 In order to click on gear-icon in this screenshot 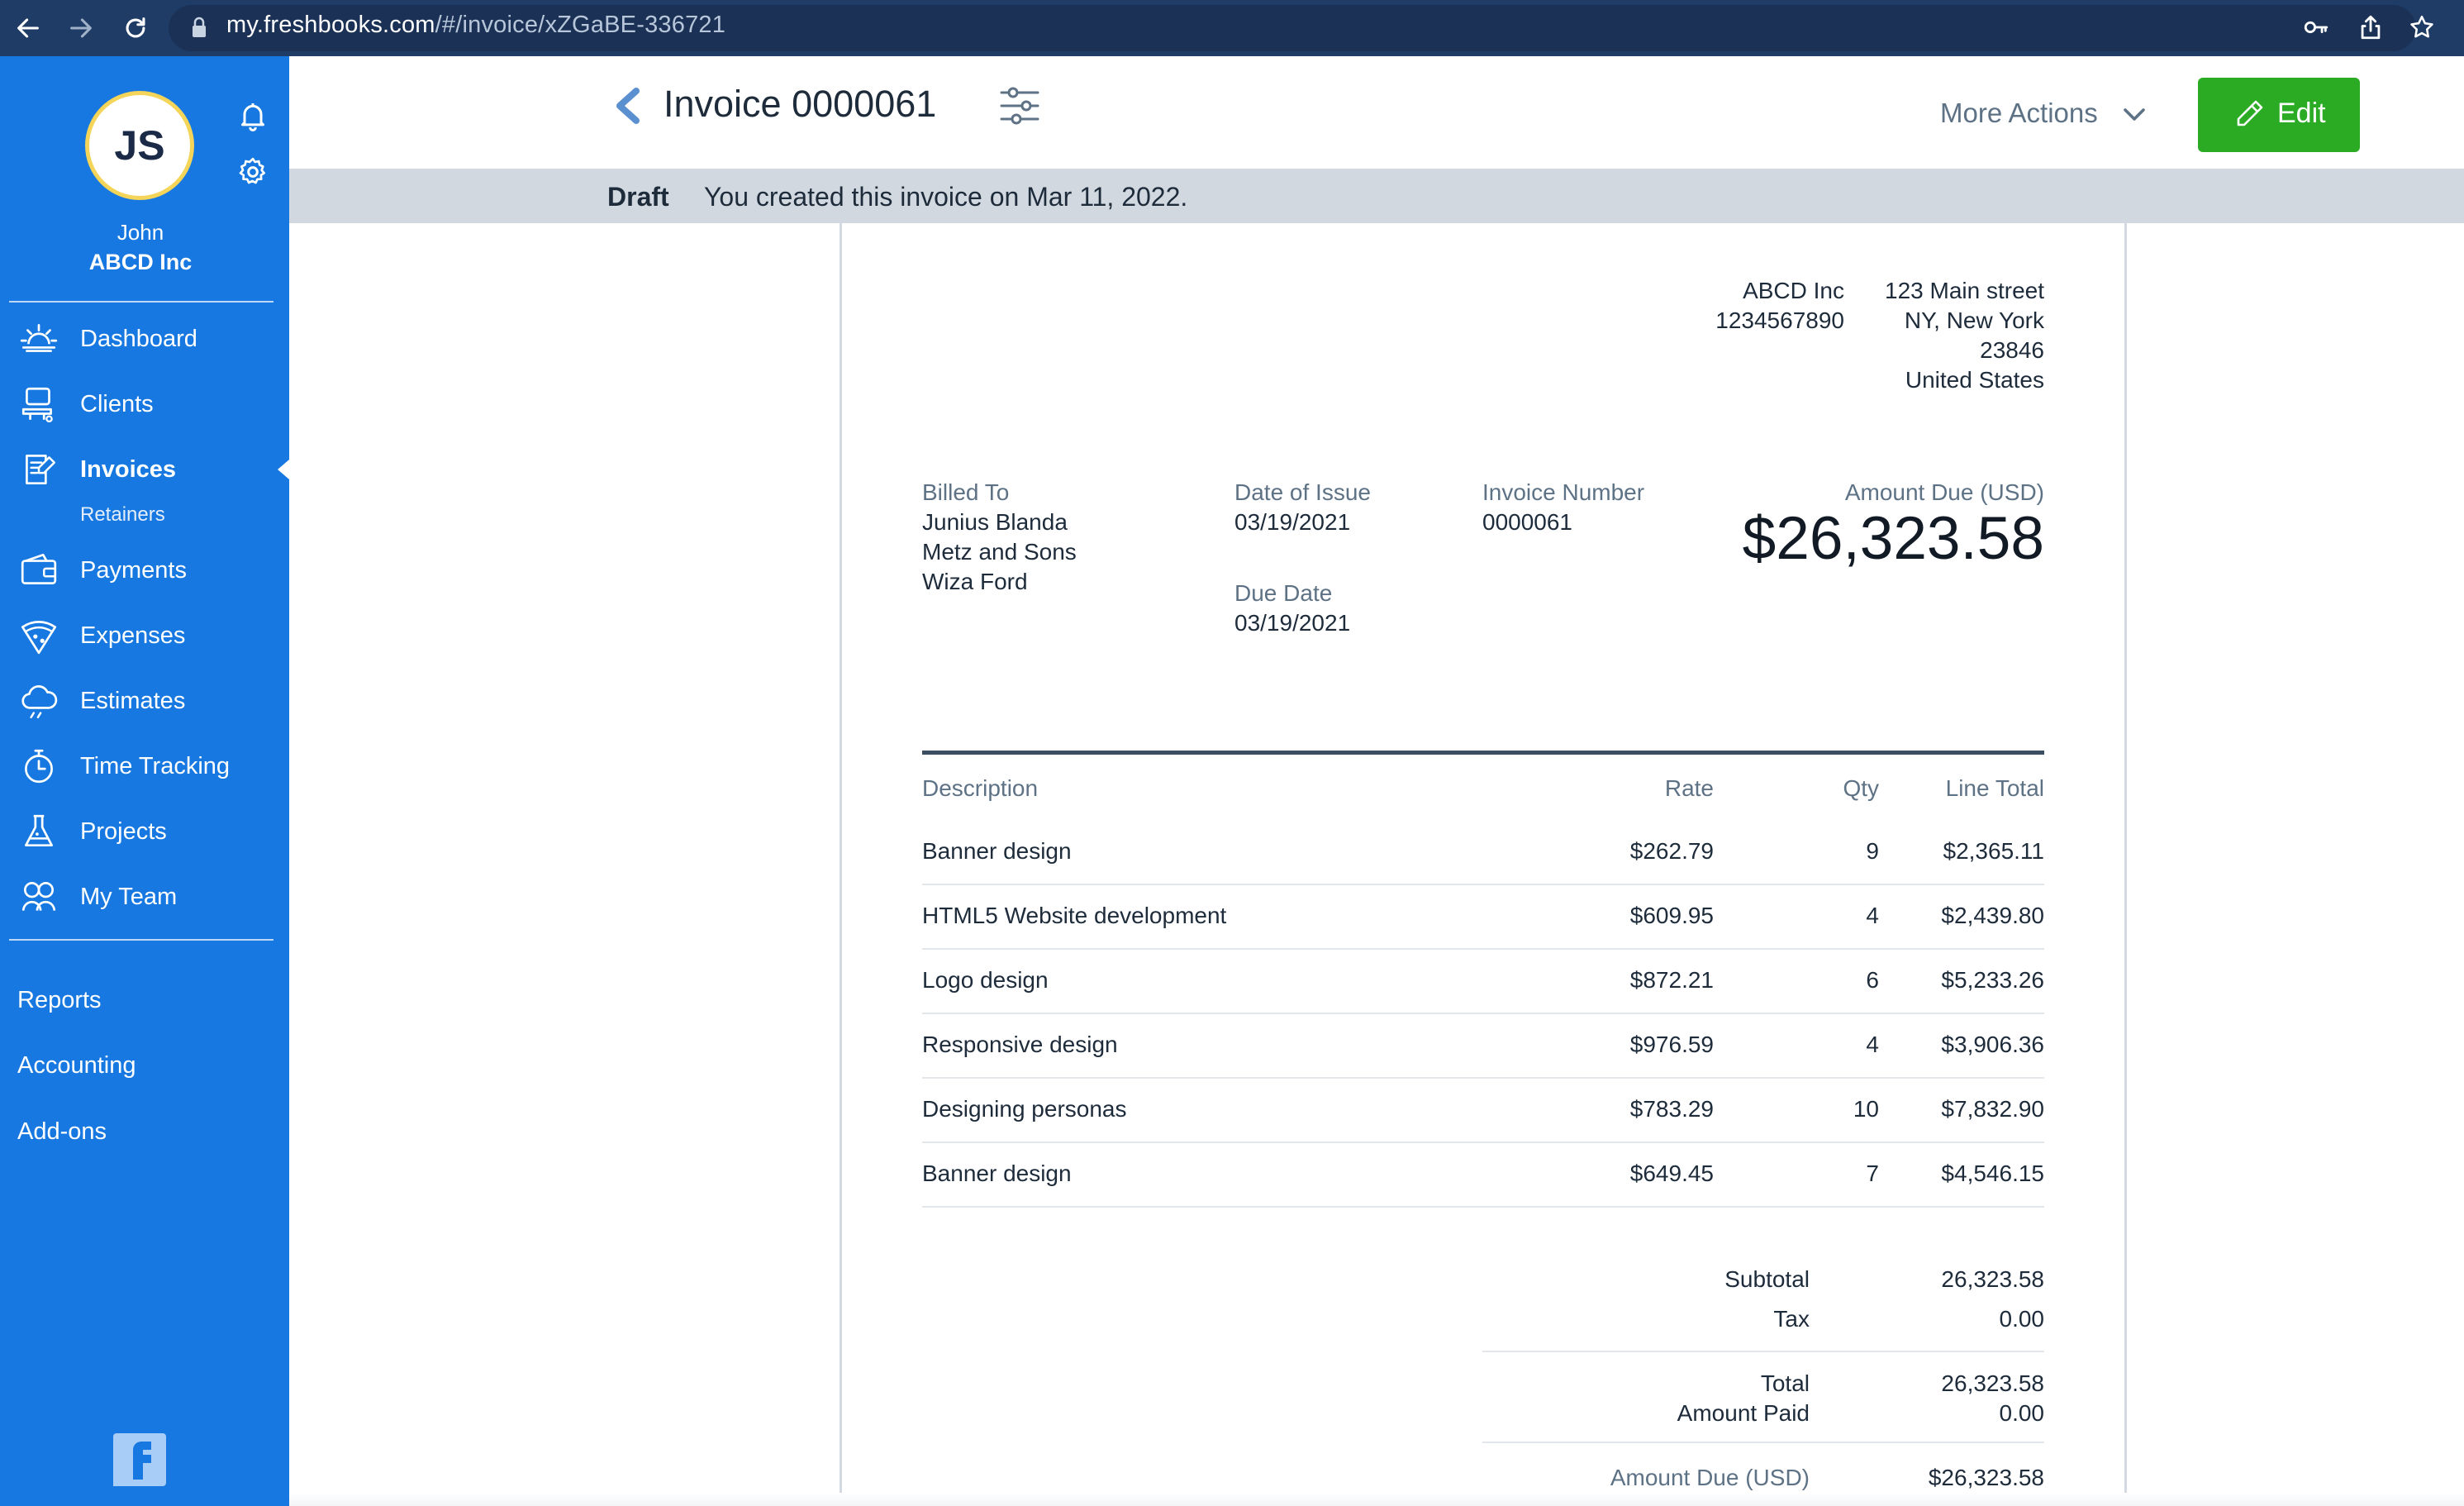, I will do `click(253, 171)`.